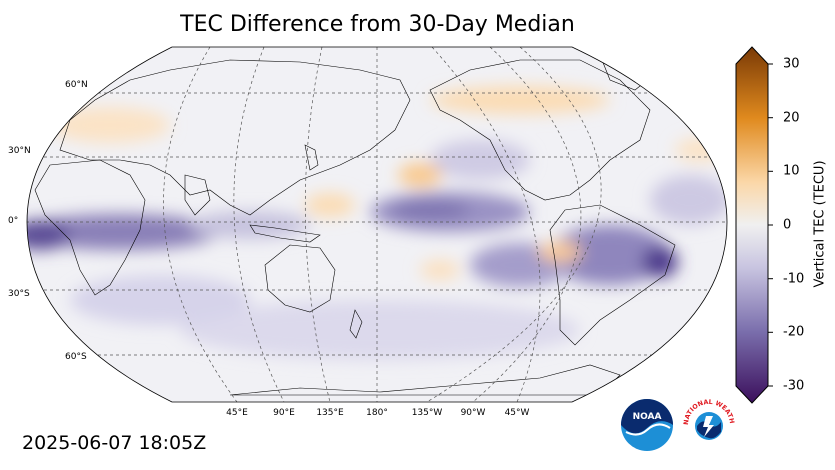  What do you see at coordinates (647, 425) in the screenshot?
I see `noaa-logo: NOAA` at bounding box center [647, 425].